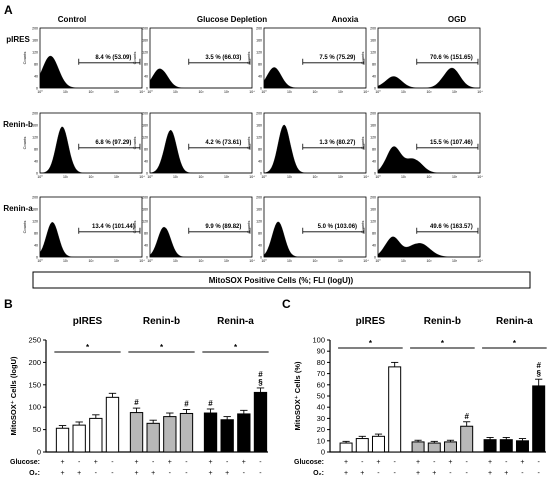 The image size is (550, 485). What do you see at coordinates (321, 418) in the screenshot?
I see `y-tick-label: 30` at bounding box center [321, 418].